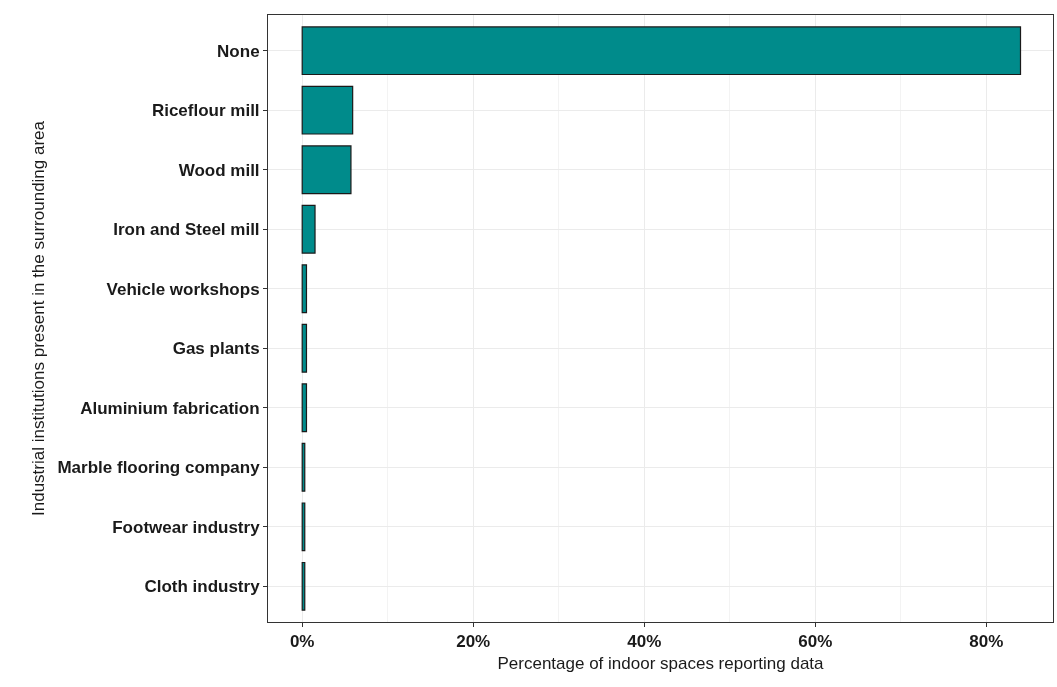 Image resolution: width=1057 pixels, height=687 pixels. I want to click on y-tick-label: None, so click(238, 51).